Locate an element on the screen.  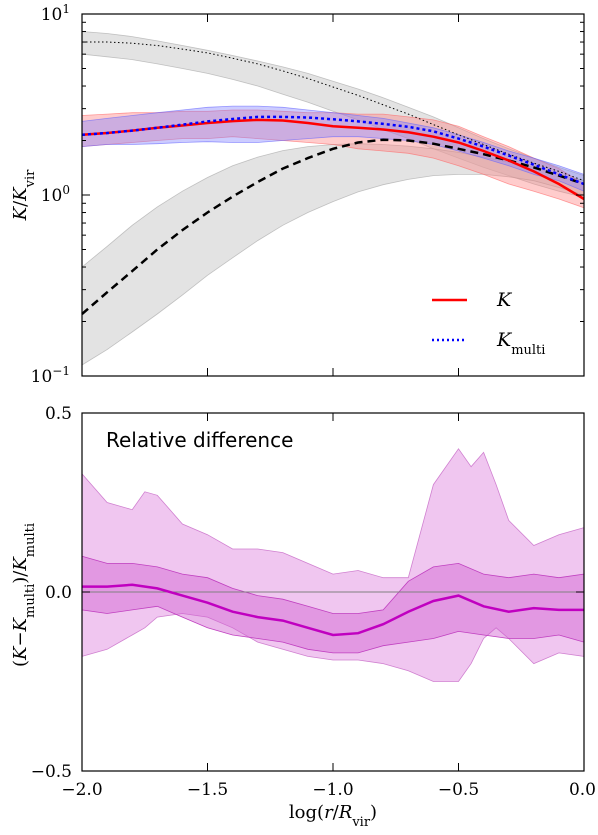
bottom-lines is located at coordinates (333, 610).